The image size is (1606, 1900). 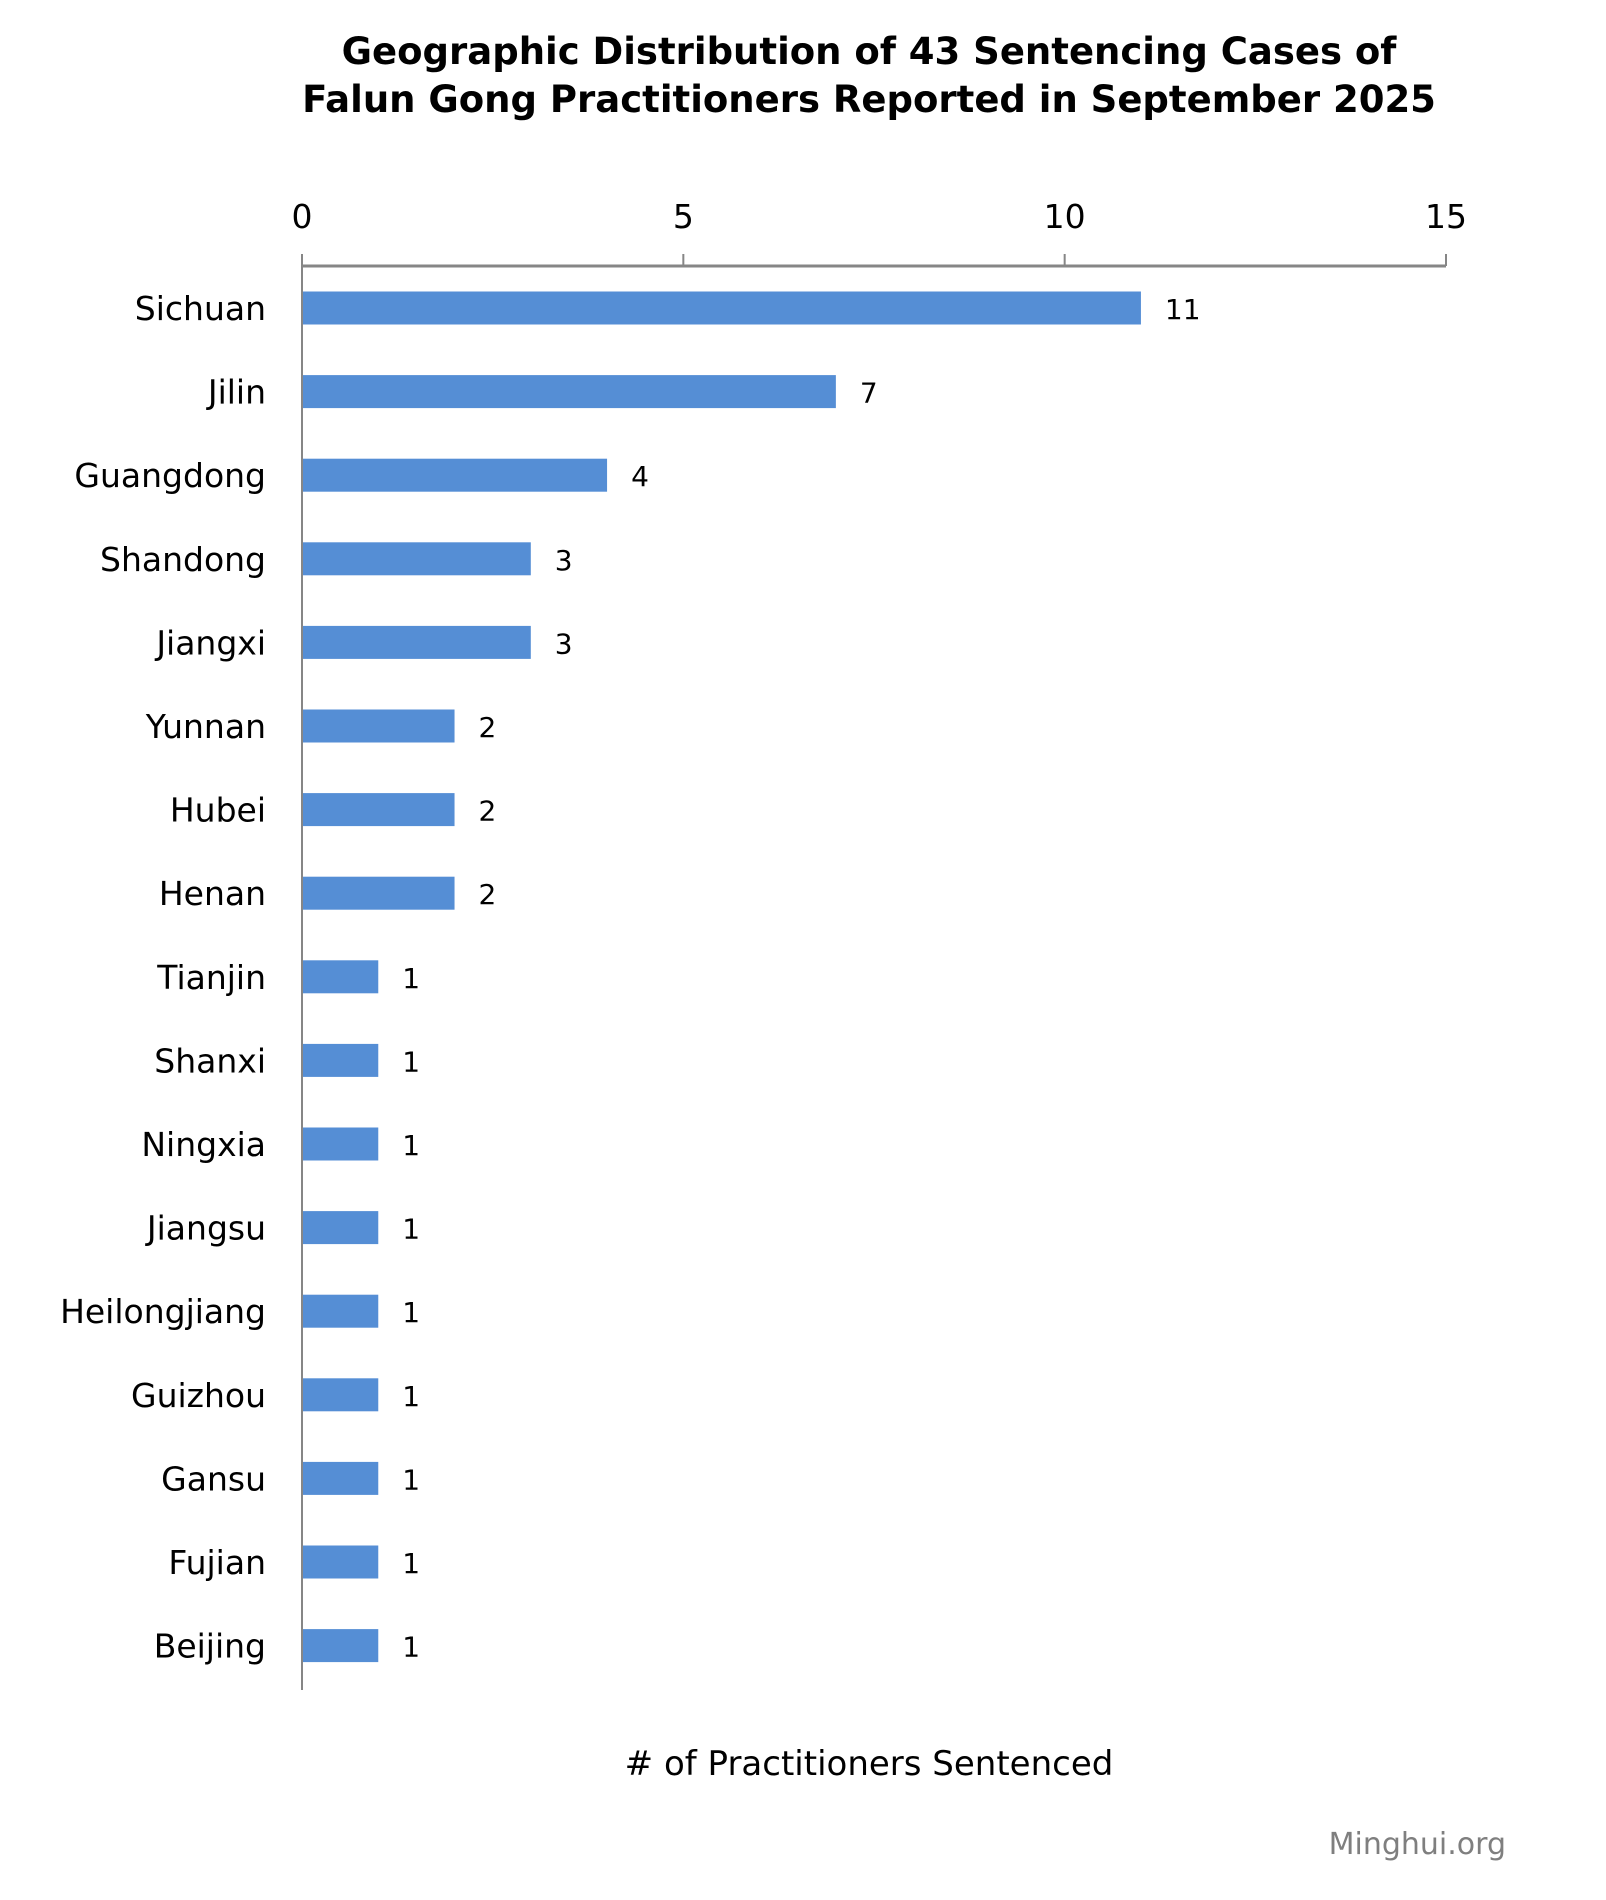 I want to click on category-label: Tianjin, so click(x=211, y=977).